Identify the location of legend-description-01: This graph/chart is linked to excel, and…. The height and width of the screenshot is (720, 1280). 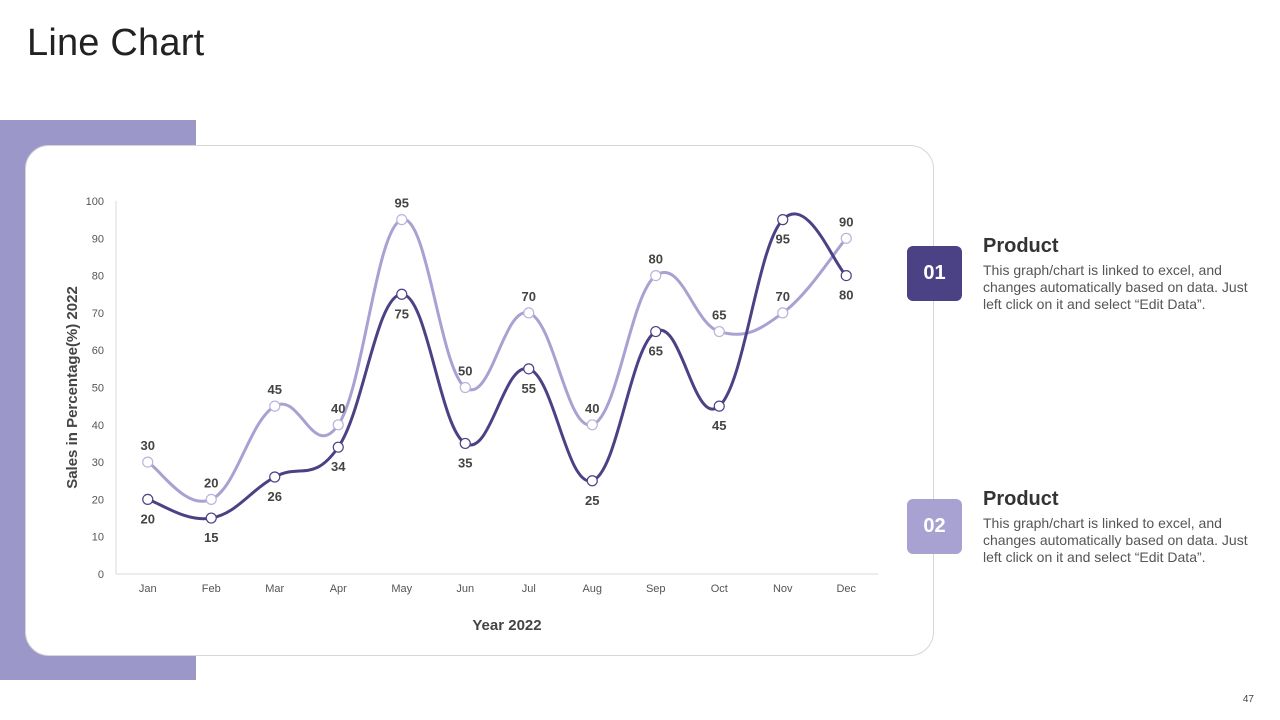
(1115, 287).